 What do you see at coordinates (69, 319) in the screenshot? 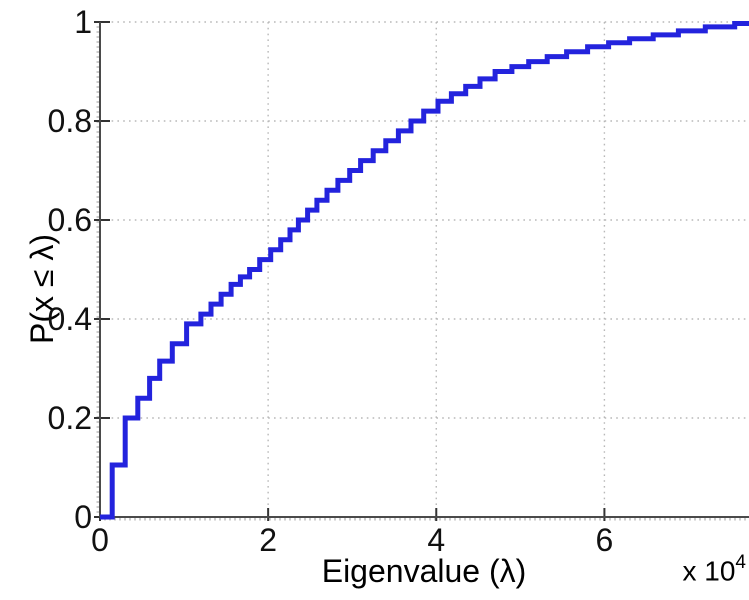
I see `y-tick-label: 0.4` at bounding box center [69, 319].